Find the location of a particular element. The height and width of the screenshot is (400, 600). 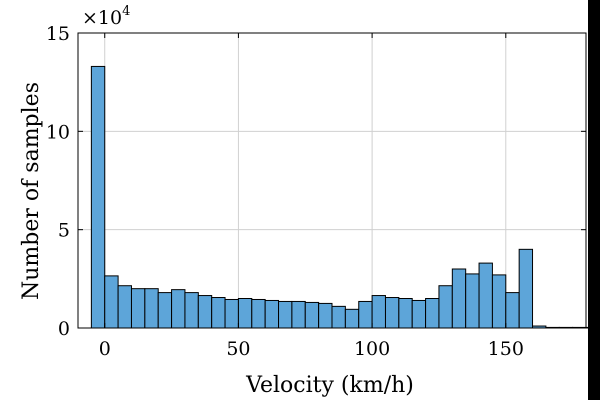

x-tick-label: 50 is located at coordinates (238, 349).